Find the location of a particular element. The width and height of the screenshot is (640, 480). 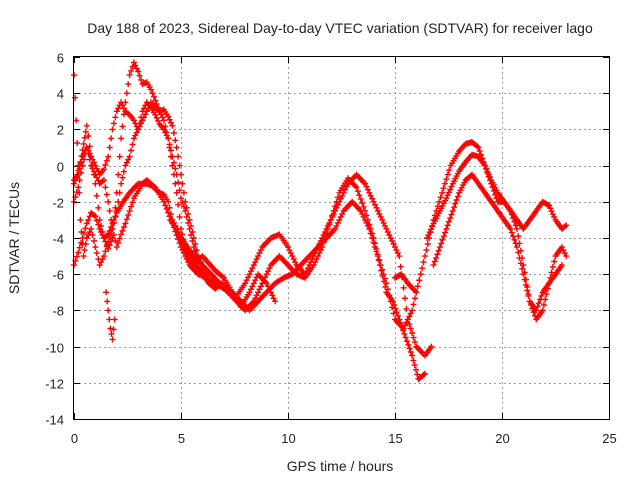

x-tick-label: 15 is located at coordinates (395, 438).